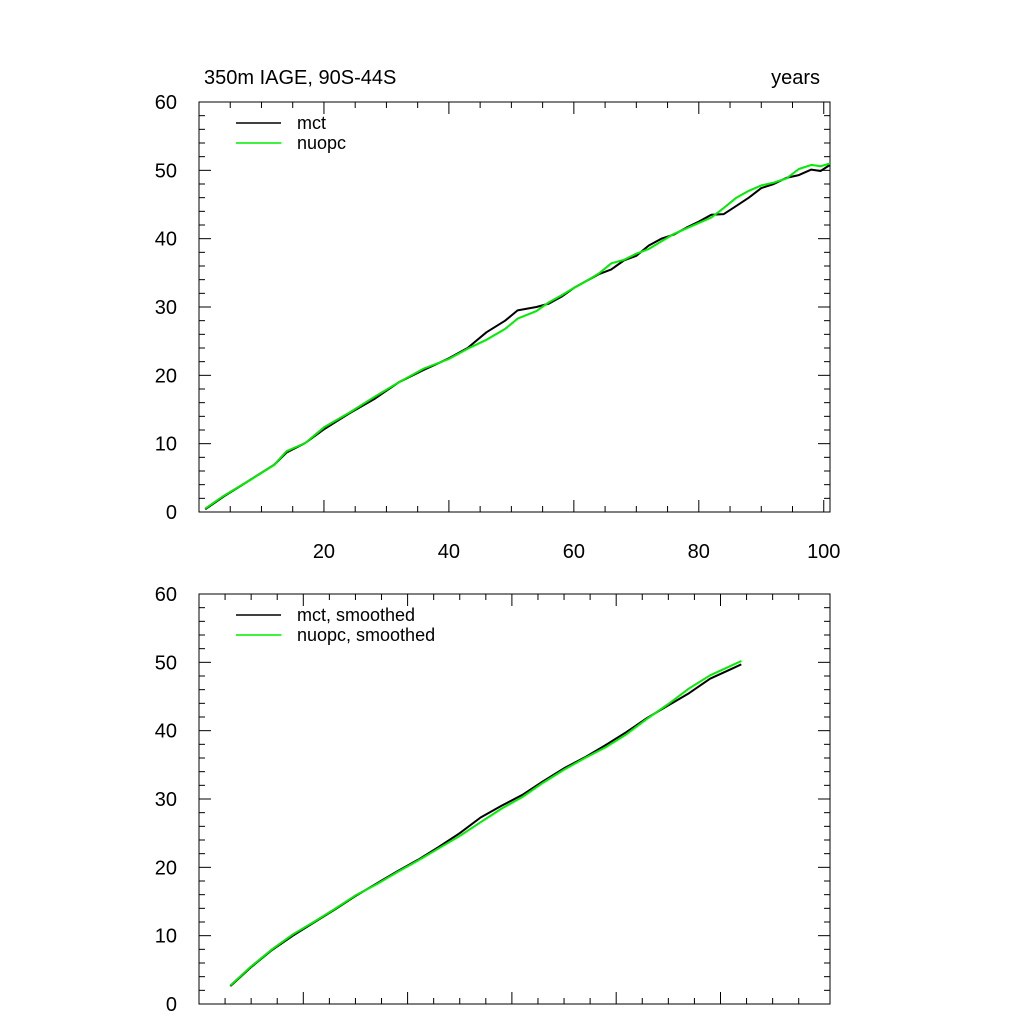  Describe the element at coordinates (324, 552) in the screenshot. I see `x-tick-label: 20` at that location.